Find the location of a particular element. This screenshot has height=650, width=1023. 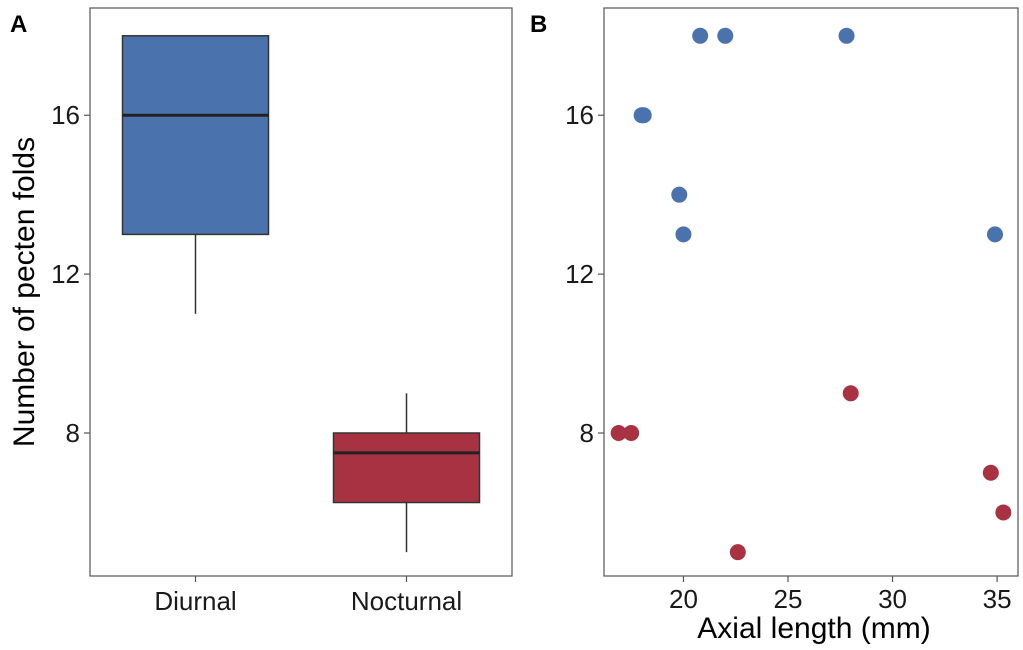

panel-b-label: B is located at coordinates (538, 24).